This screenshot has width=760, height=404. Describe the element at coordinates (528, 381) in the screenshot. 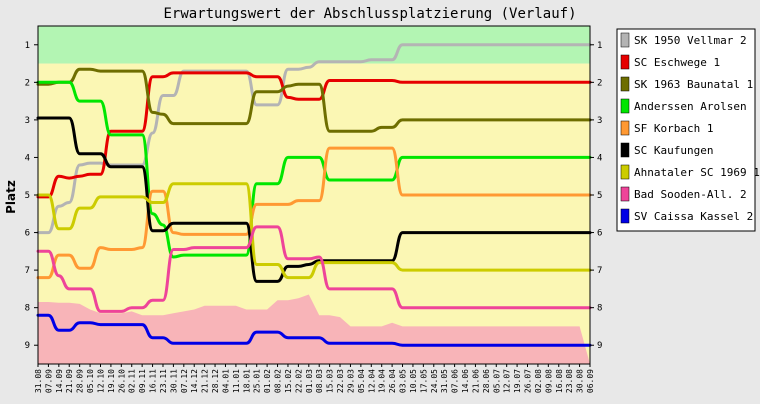

I see `x-tick-label-47: 26.07` at that location.